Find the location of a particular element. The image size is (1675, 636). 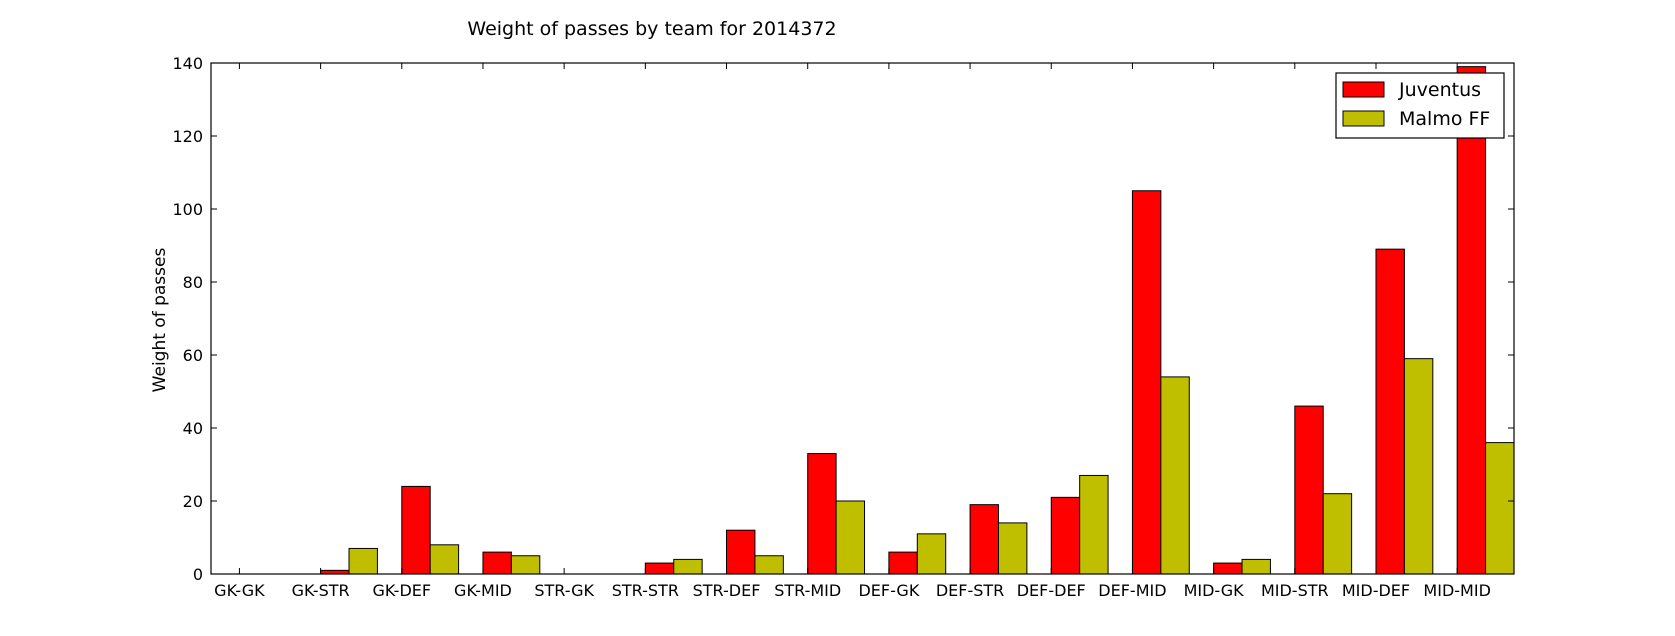

bar-malmo-ff-gk-def is located at coordinates (444, 559).